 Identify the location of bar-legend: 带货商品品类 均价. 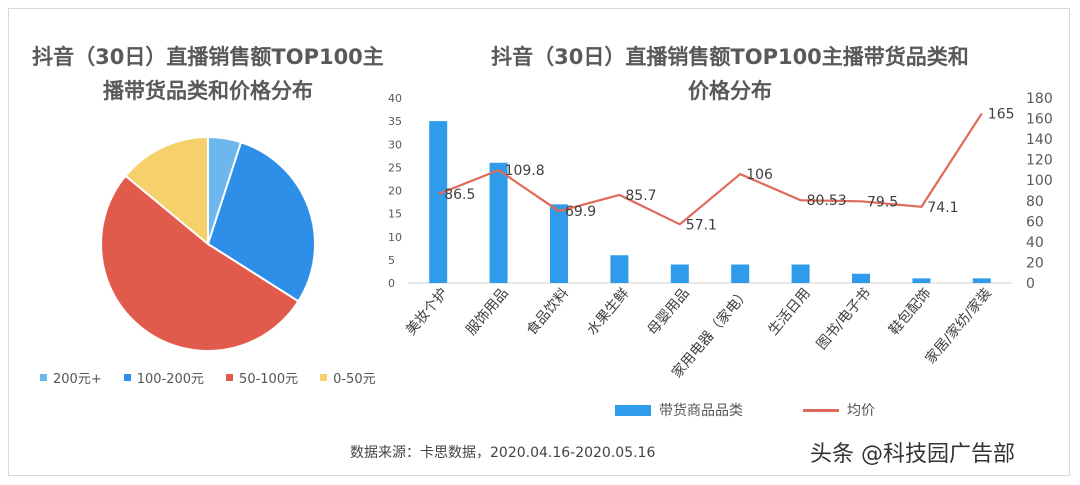
(745, 410).